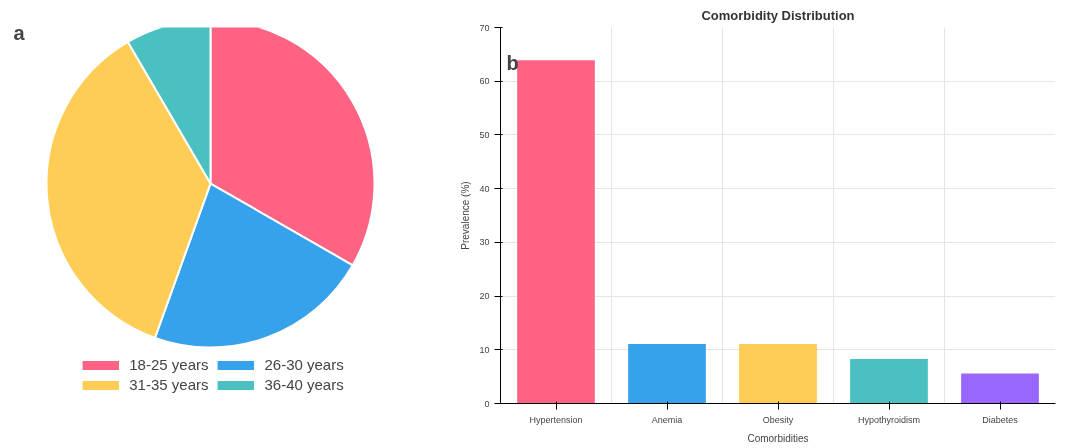 The width and height of the screenshot is (1070, 448). Describe the element at coordinates (778, 15) in the screenshot. I see `chart-title: Comorbidity Distribution` at that location.